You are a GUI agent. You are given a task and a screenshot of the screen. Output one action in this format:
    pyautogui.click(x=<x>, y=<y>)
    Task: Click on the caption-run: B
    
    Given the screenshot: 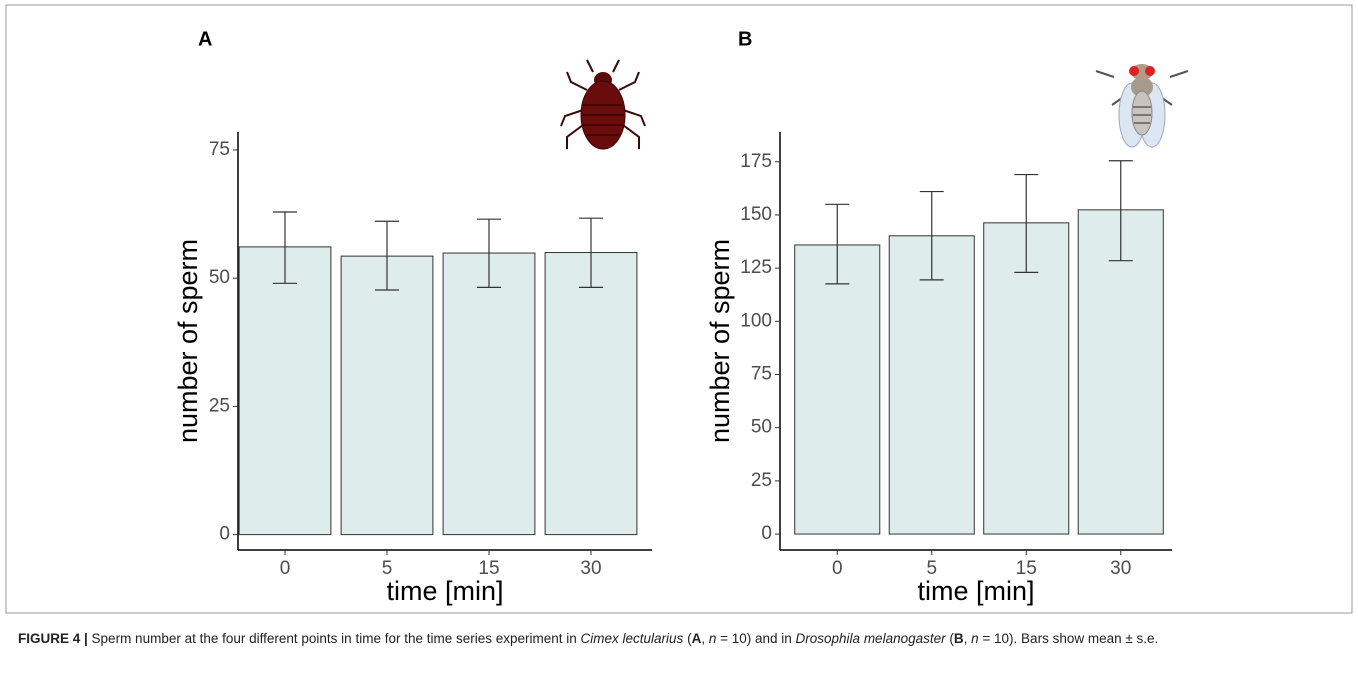 What is the action you would take?
    pyautogui.click(x=958, y=638)
    